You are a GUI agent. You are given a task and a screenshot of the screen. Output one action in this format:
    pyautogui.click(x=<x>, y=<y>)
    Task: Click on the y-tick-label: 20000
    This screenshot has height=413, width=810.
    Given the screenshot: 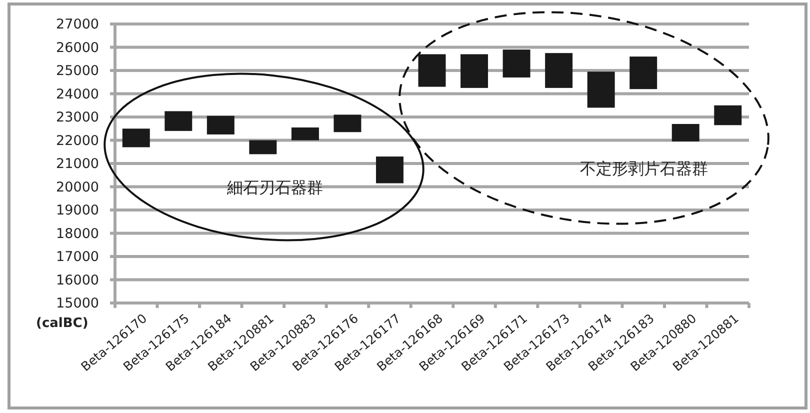 What is the action you would take?
    pyautogui.click(x=77, y=187)
    